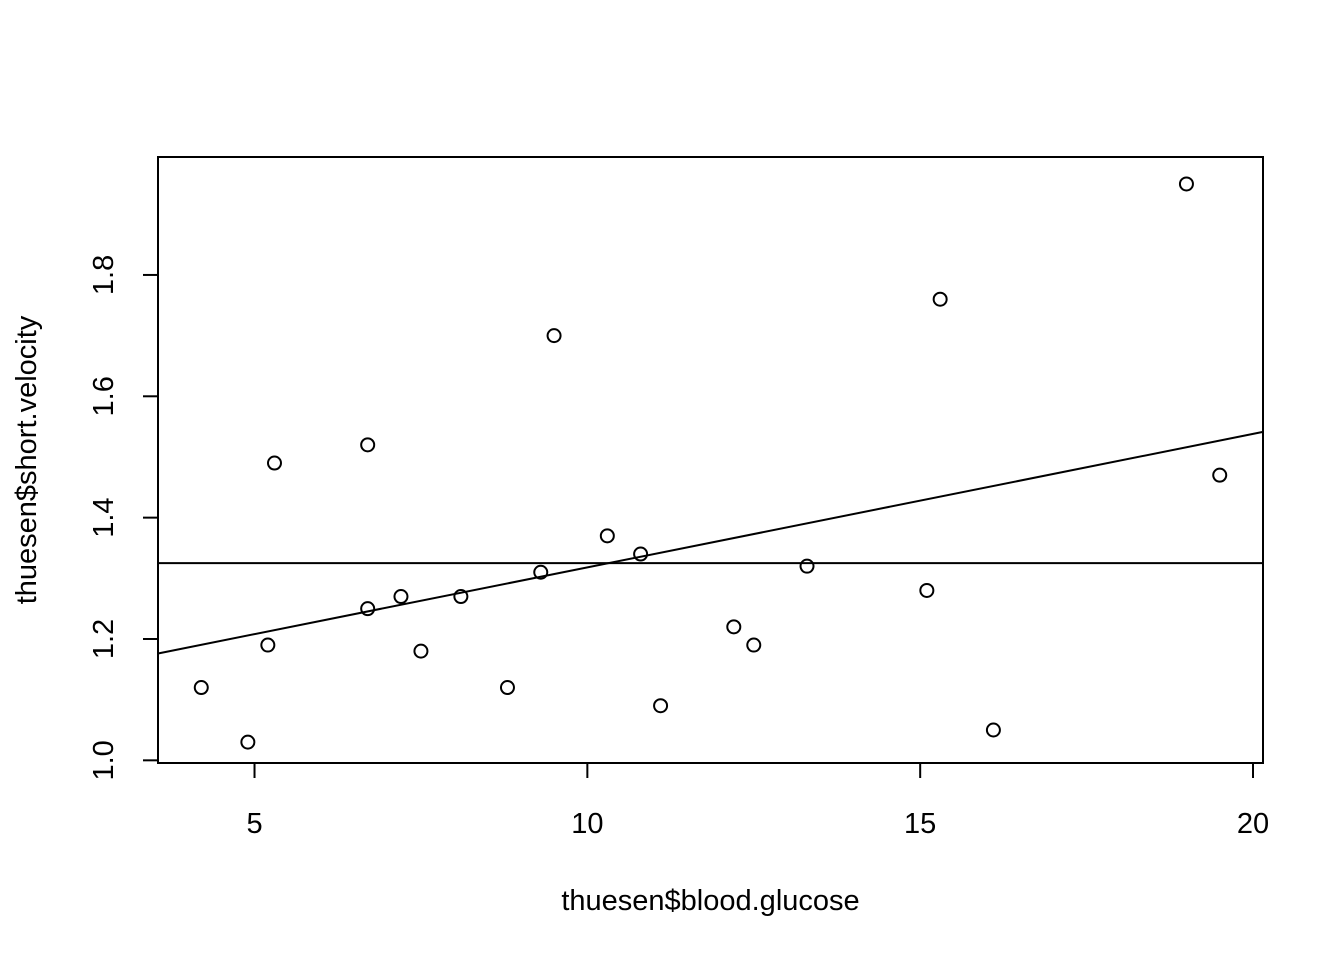 The image size is (1344, 960). What do you see at coordinates (104, 760) in the screenshot?
I see `y-tick-label: 1.0` at bounding box center [104, 760].